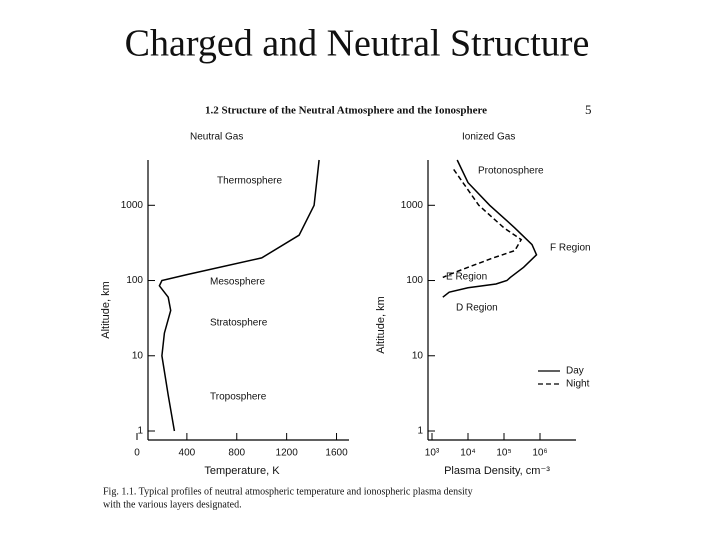 The width and height of the screenshot is (720, 540). Describe the element at coordinates (511, 171) in the screenshot. I see `annotation: Protonosphere` at that location.